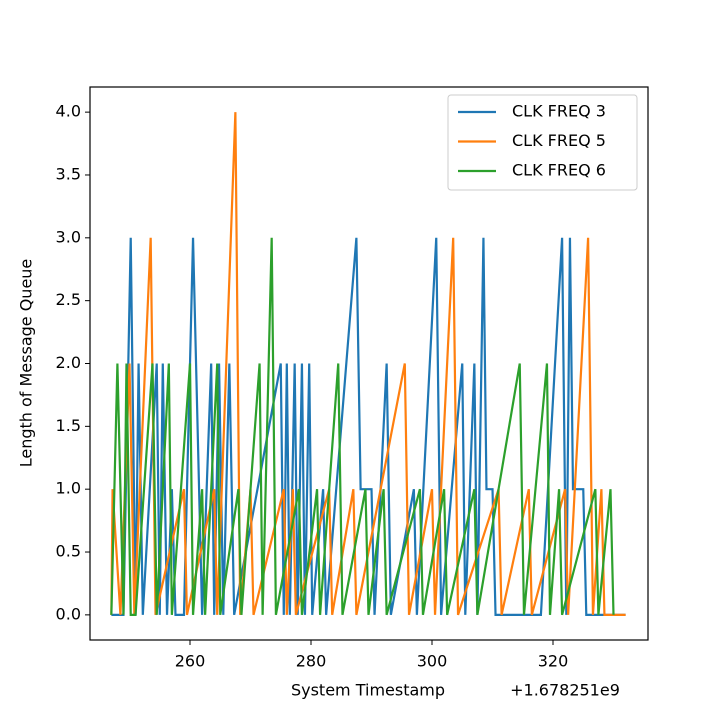  I want to click on legend-box, so click(542, 142).